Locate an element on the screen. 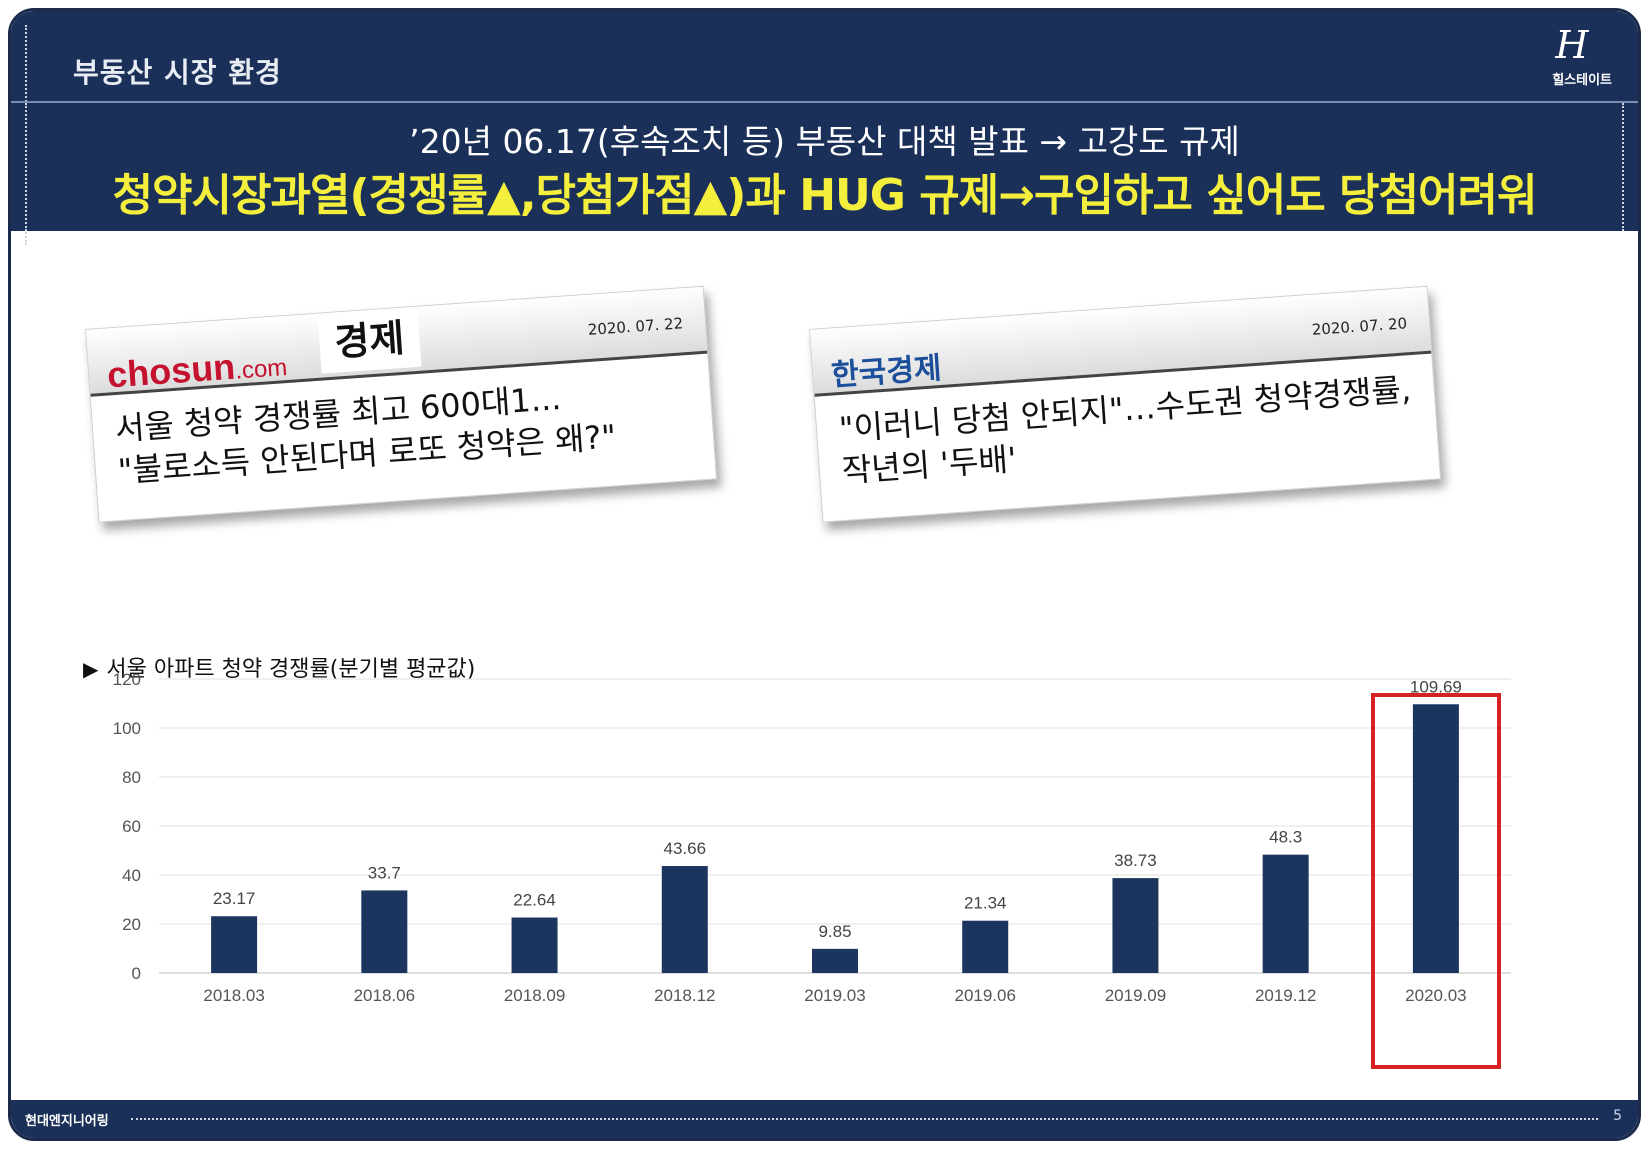 The height and width of the screenshot is (1149, 1649). y-tick-label: 0 is located at coordinates (136, 973).